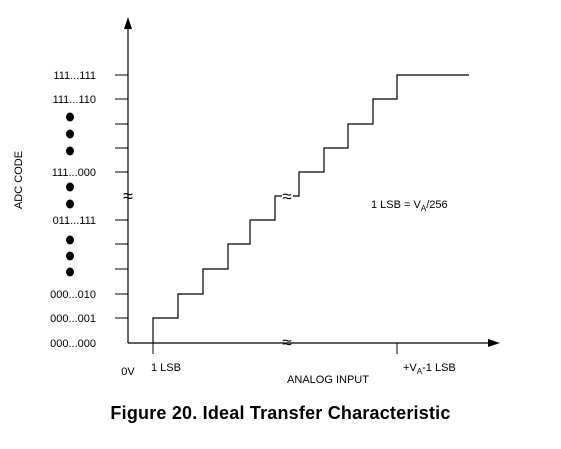 This screenshot has width=561, height=449. I want to click on y-tick-label: 000...001, so click(73, 319).